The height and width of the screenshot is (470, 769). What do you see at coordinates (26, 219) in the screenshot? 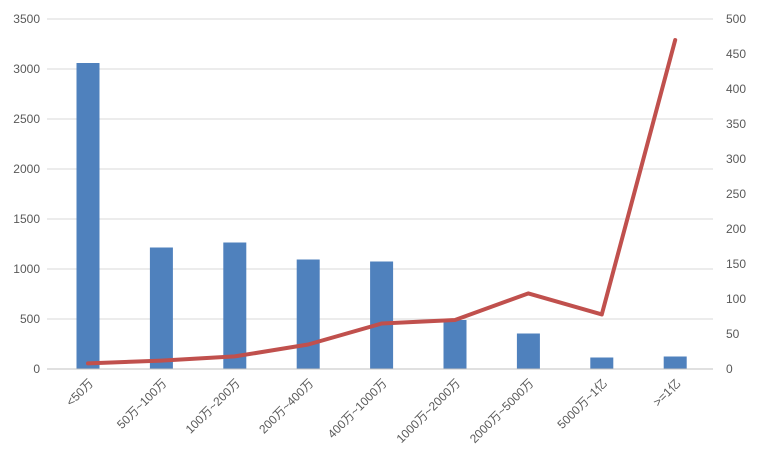
I see `left-axis-tick-label: 1500` at bounding box center [26, 219].